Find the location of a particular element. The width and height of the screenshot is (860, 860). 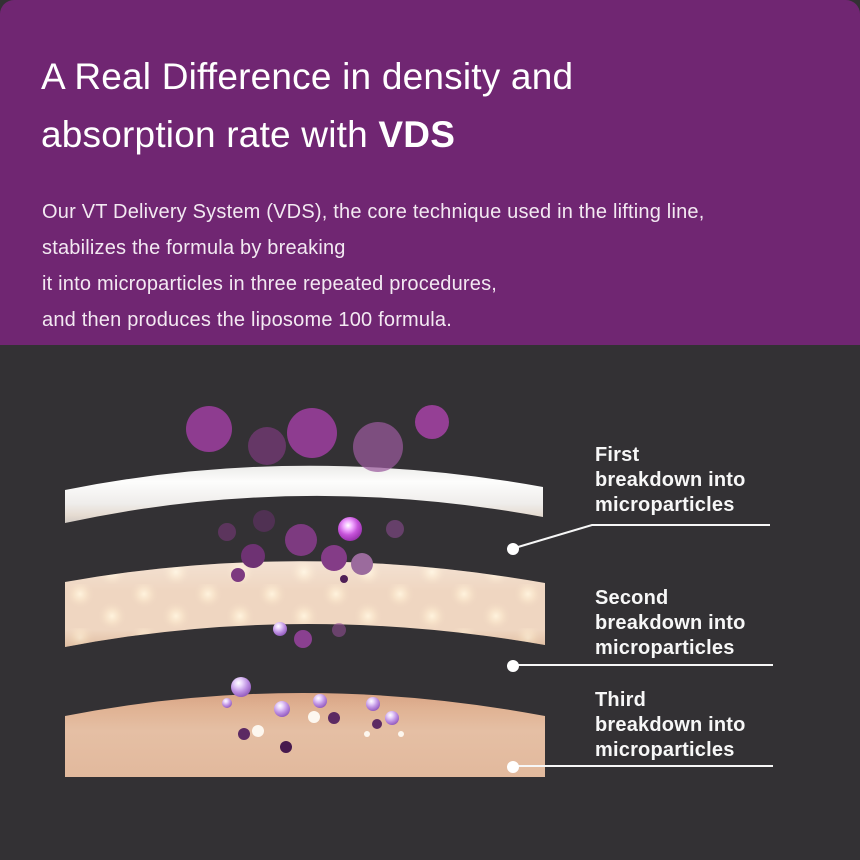

microparticles-above-membrane is located at coordinates (317, 438).